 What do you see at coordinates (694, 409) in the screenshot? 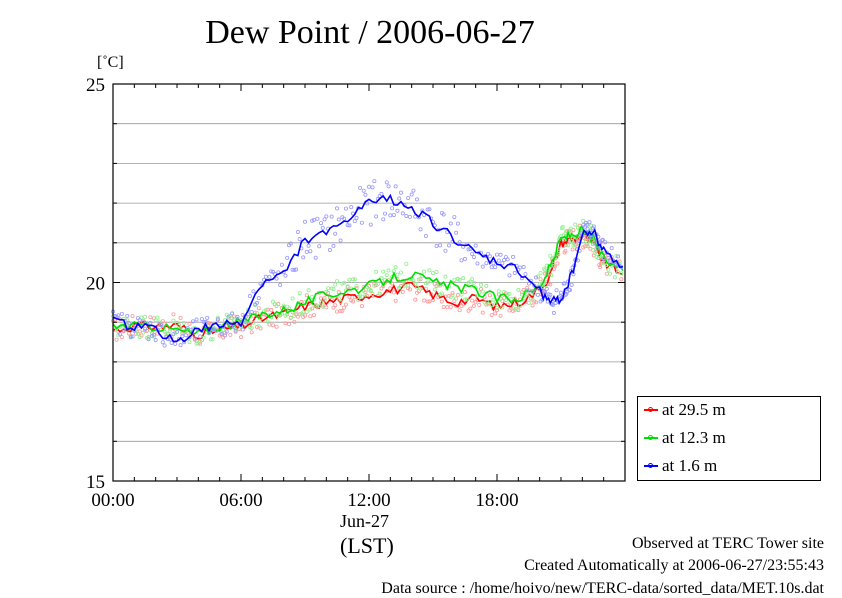
I see `legend-label: at 29.5 m` at bounding box center [694, 409].